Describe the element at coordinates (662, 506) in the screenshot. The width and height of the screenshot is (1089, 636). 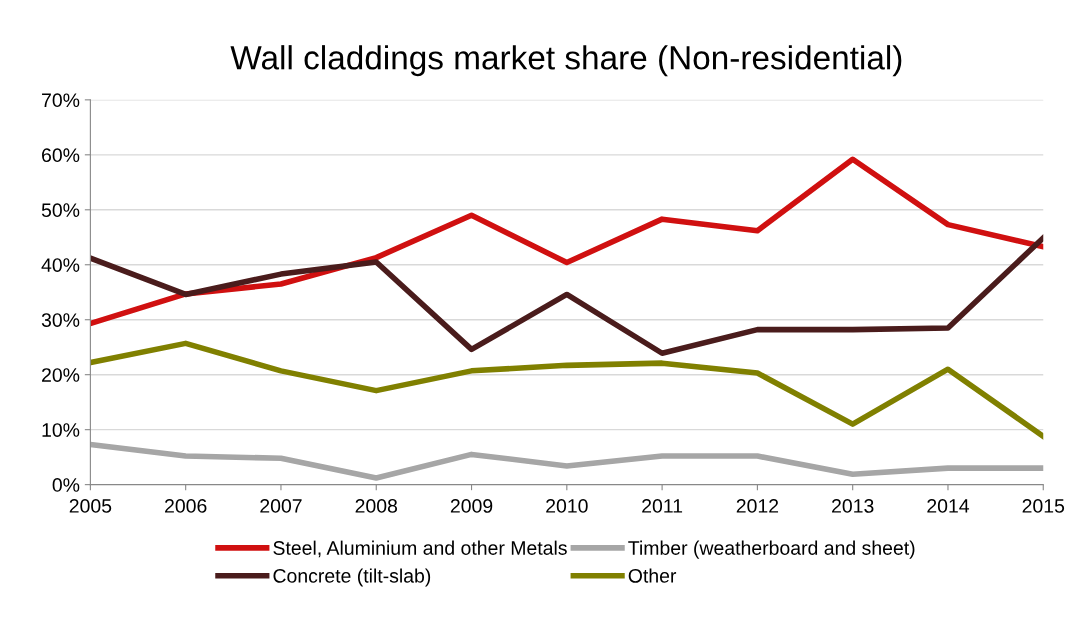
I see `x-tick-label: 2011` at that location.